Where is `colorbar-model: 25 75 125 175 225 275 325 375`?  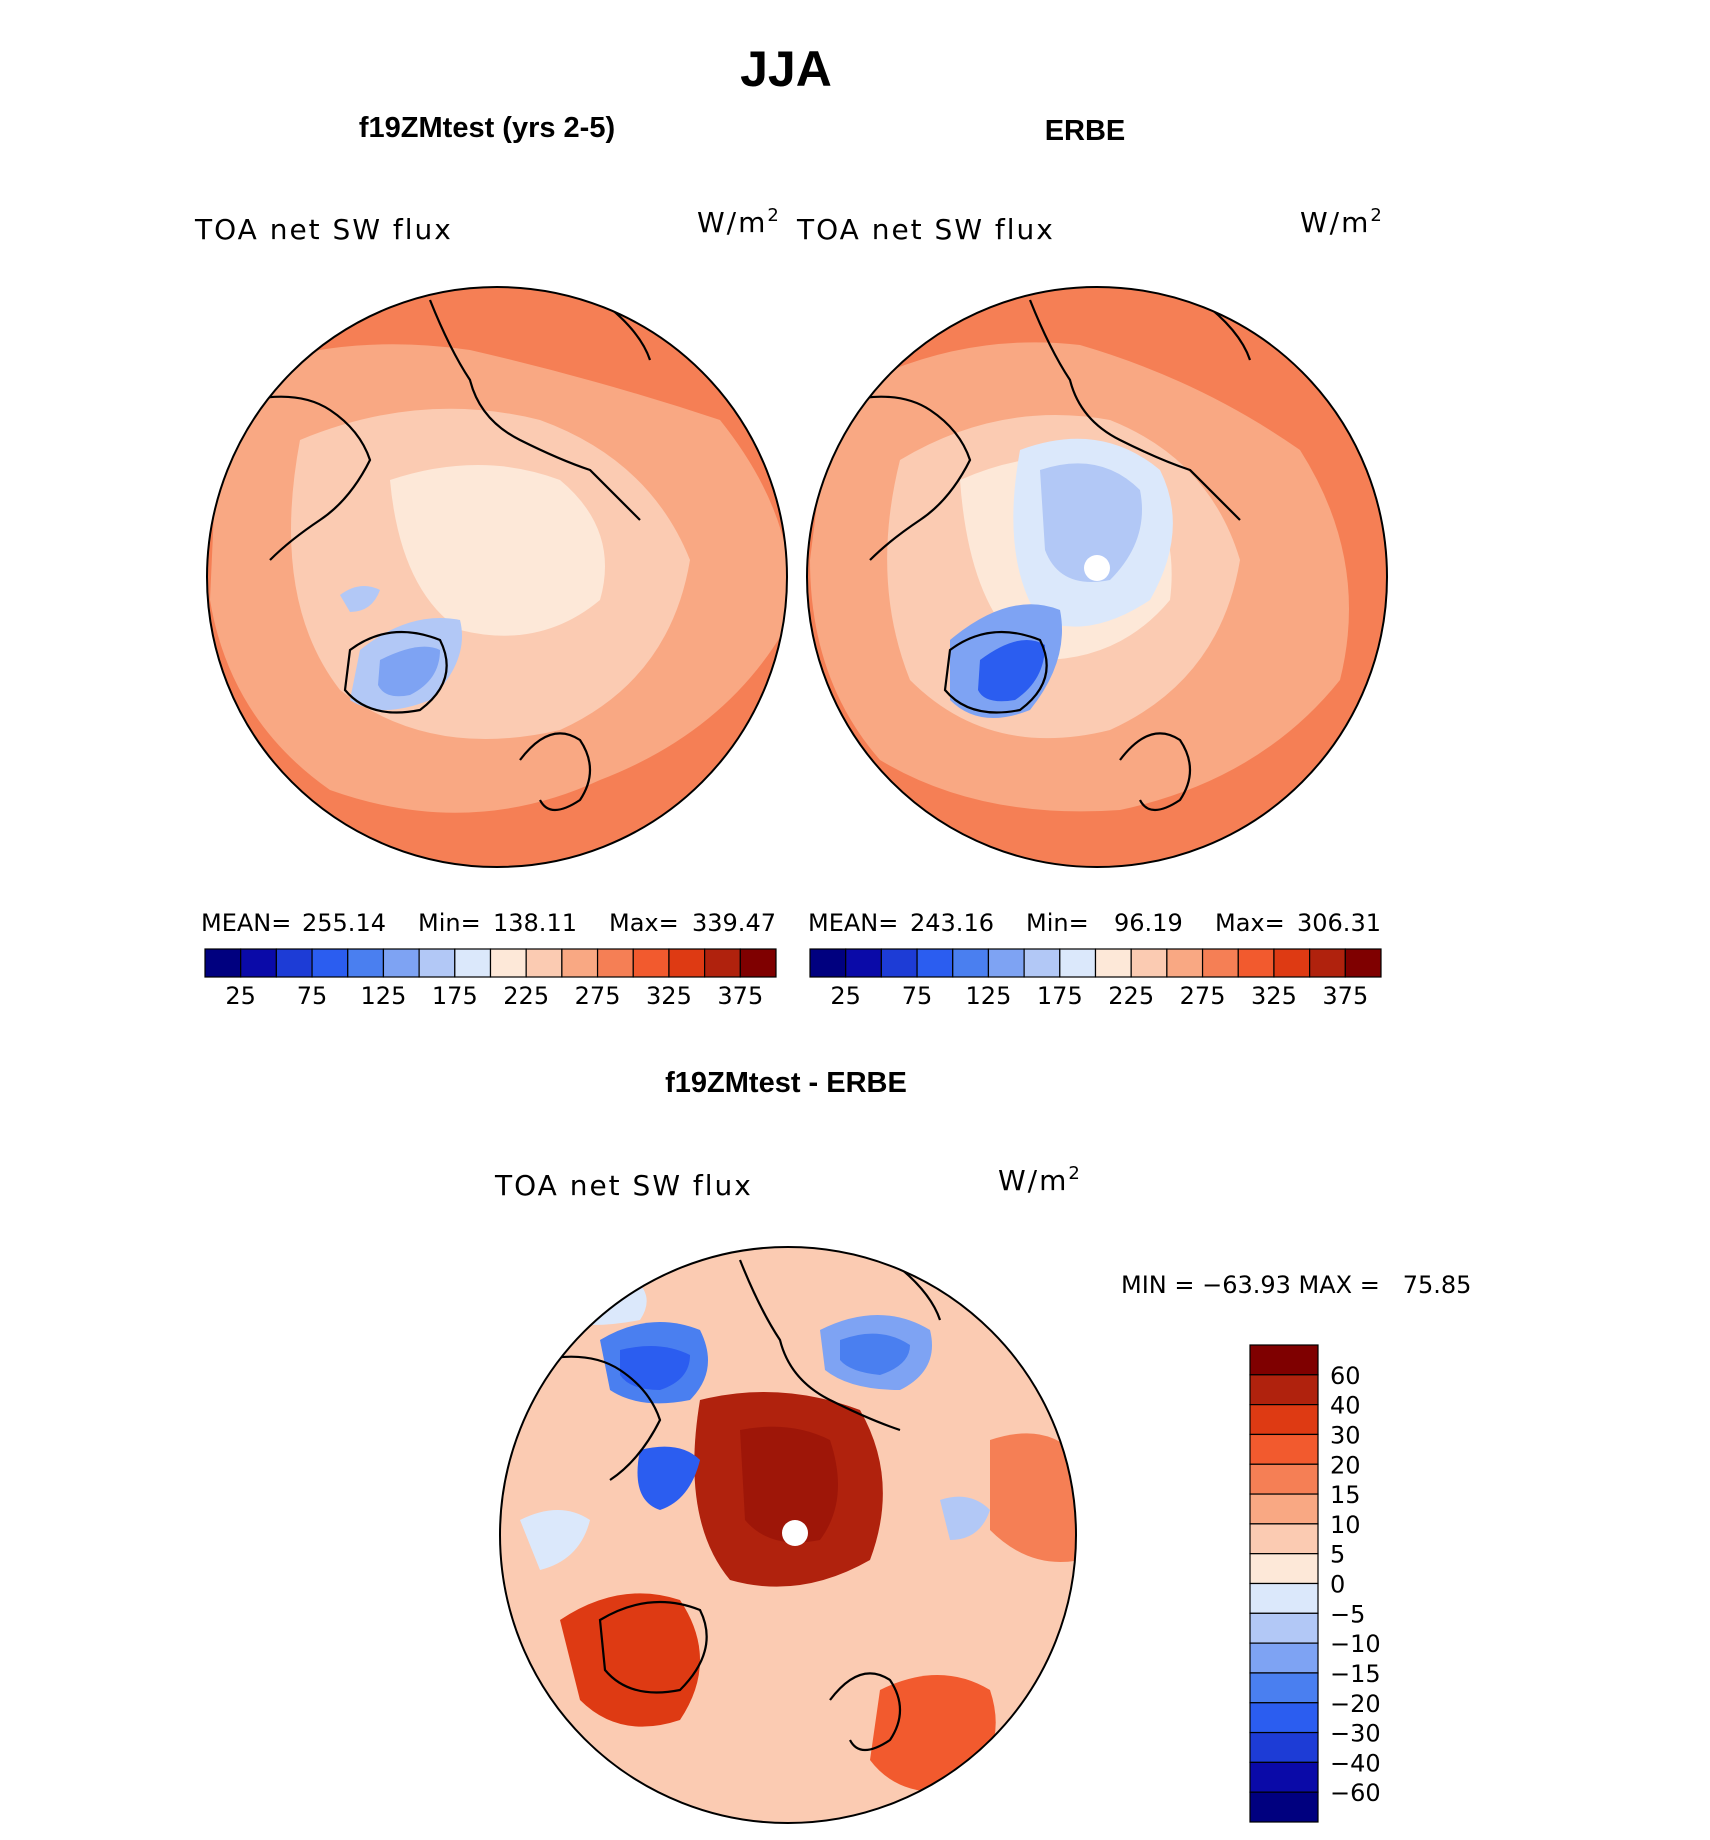 colorbar-model: 25 75 125 175 225 275 325 375 is located at coordinates (490, 979).